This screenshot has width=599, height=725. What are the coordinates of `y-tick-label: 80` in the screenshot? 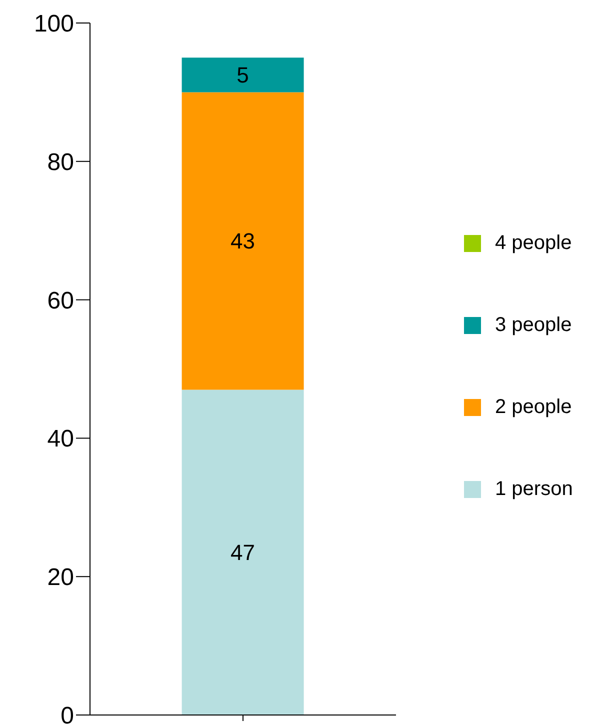 It's located at (60, 162).